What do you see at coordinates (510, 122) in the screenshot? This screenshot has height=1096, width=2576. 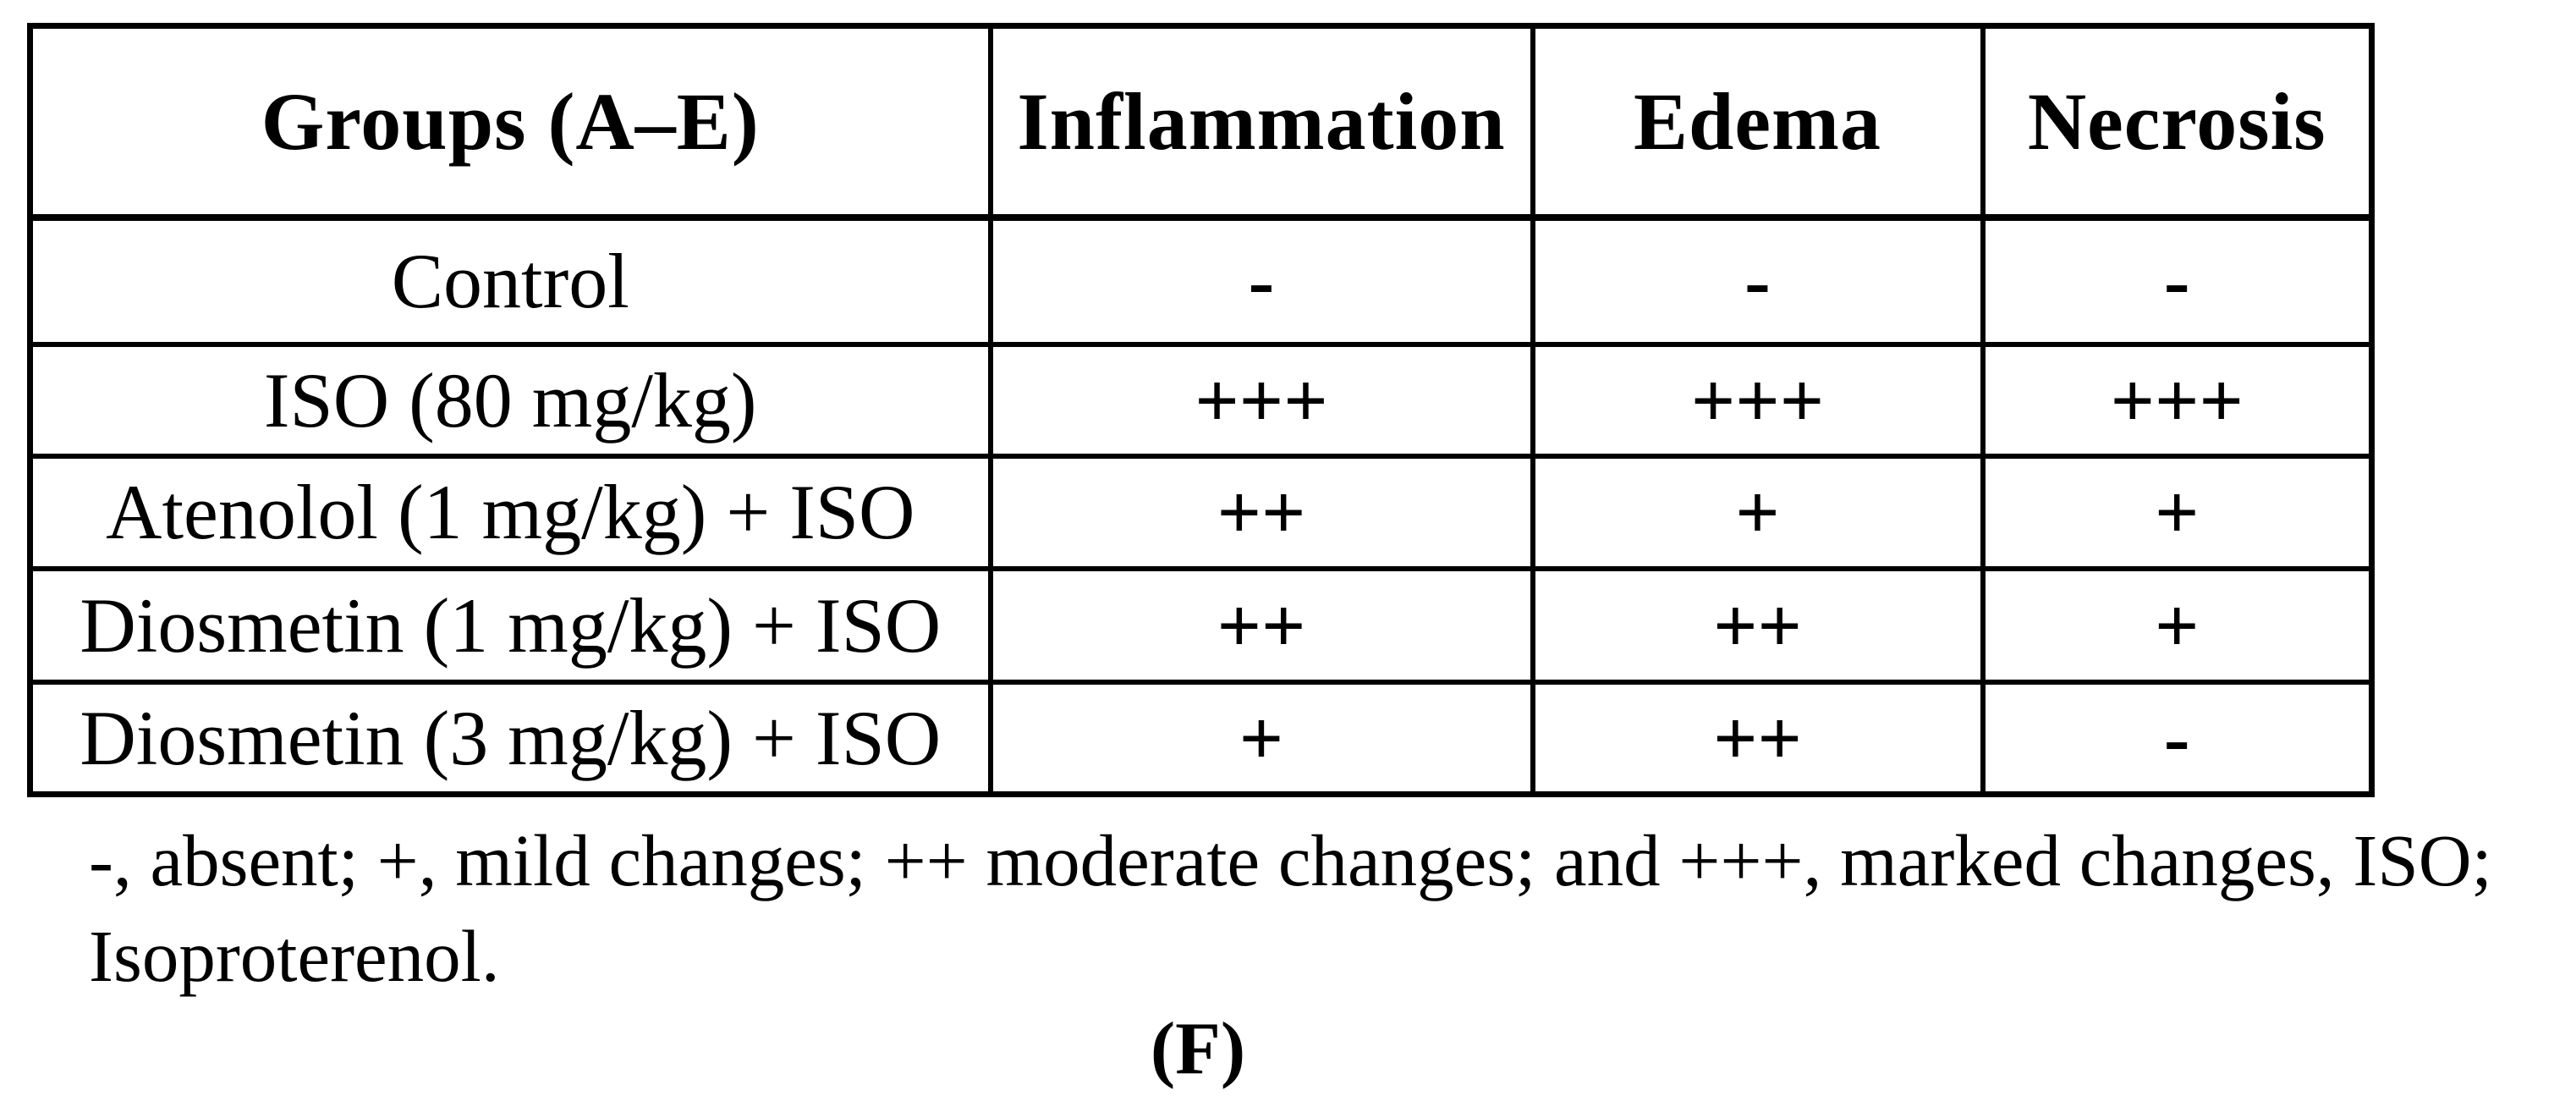 I see `column-header-groups: Groups (A–E)` at bounding box center [510, 122].